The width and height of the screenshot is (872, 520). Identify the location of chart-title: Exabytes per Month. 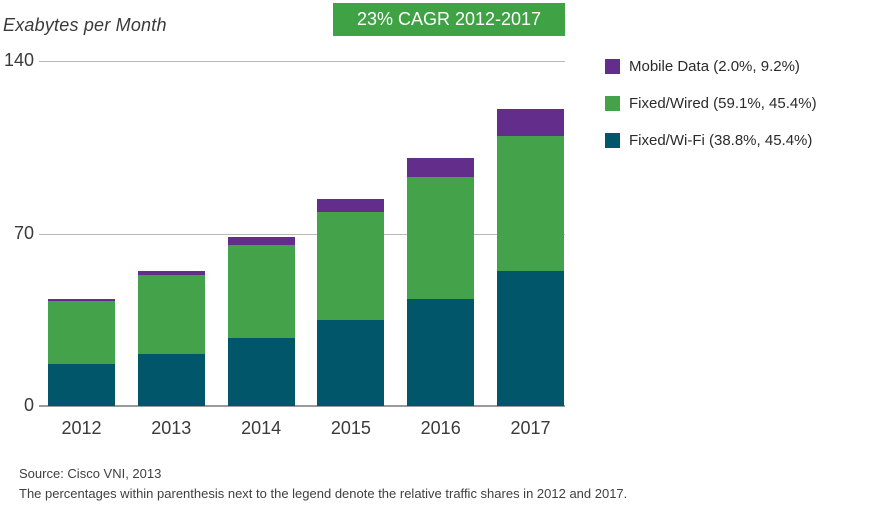
(85, 25).